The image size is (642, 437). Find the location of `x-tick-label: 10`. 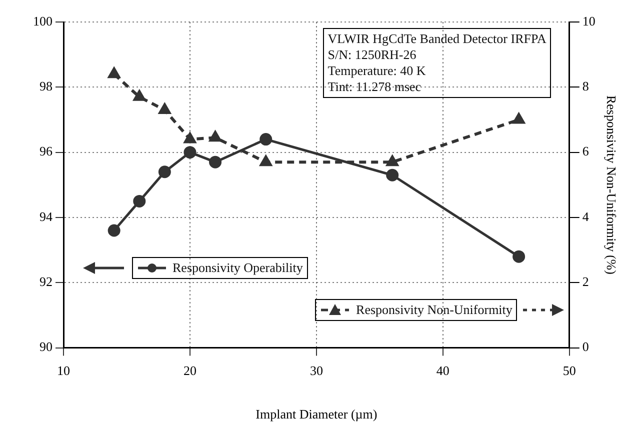

x-tick-label: 10 is located at coordinates (63, 370).